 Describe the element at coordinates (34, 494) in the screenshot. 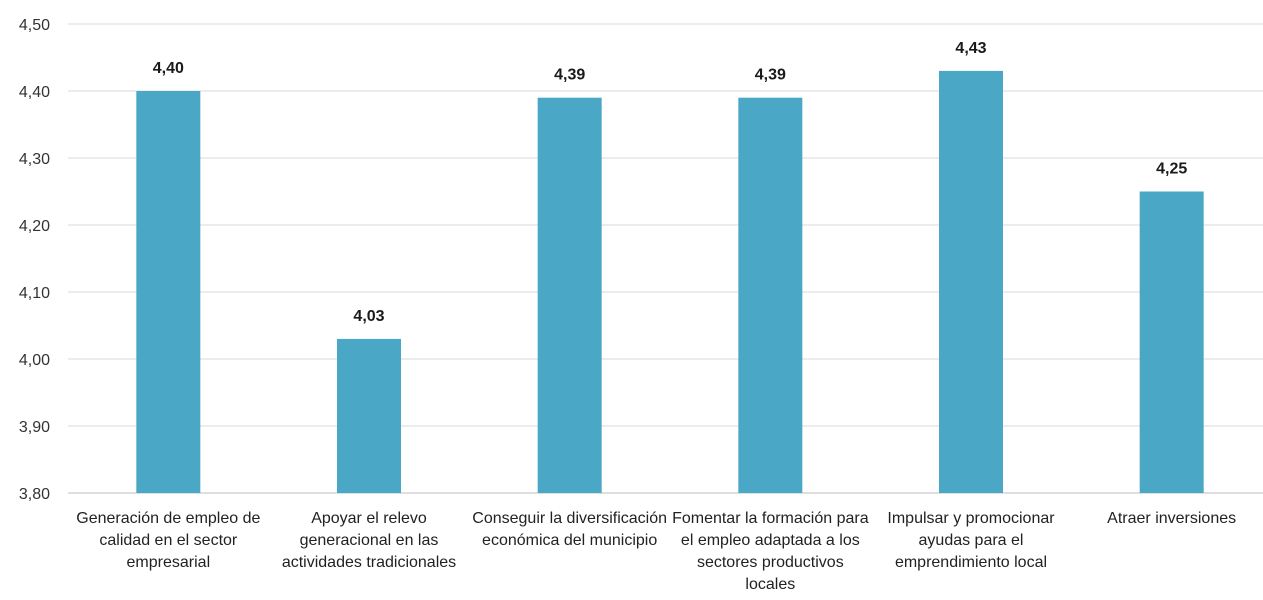

I see `y-tick-label: 3,80` at that location.